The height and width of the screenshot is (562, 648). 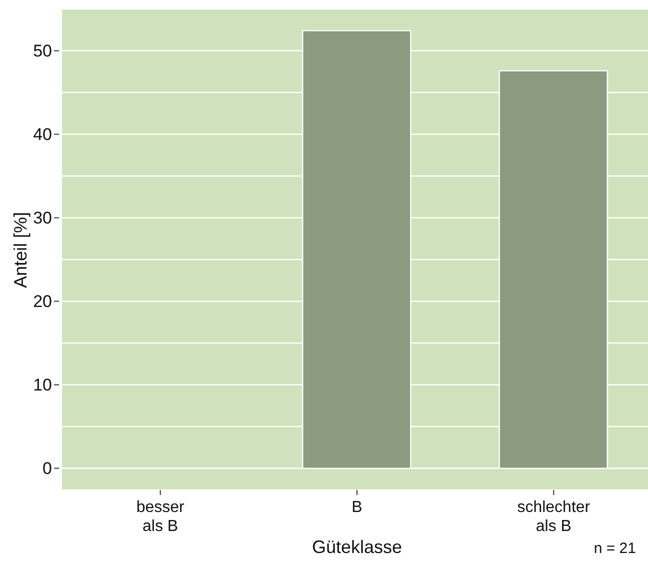 What do you see at coordinates (42, 51) in the screenshot?
I see `y-tick-label: 50` at bounding box center [42, 51].